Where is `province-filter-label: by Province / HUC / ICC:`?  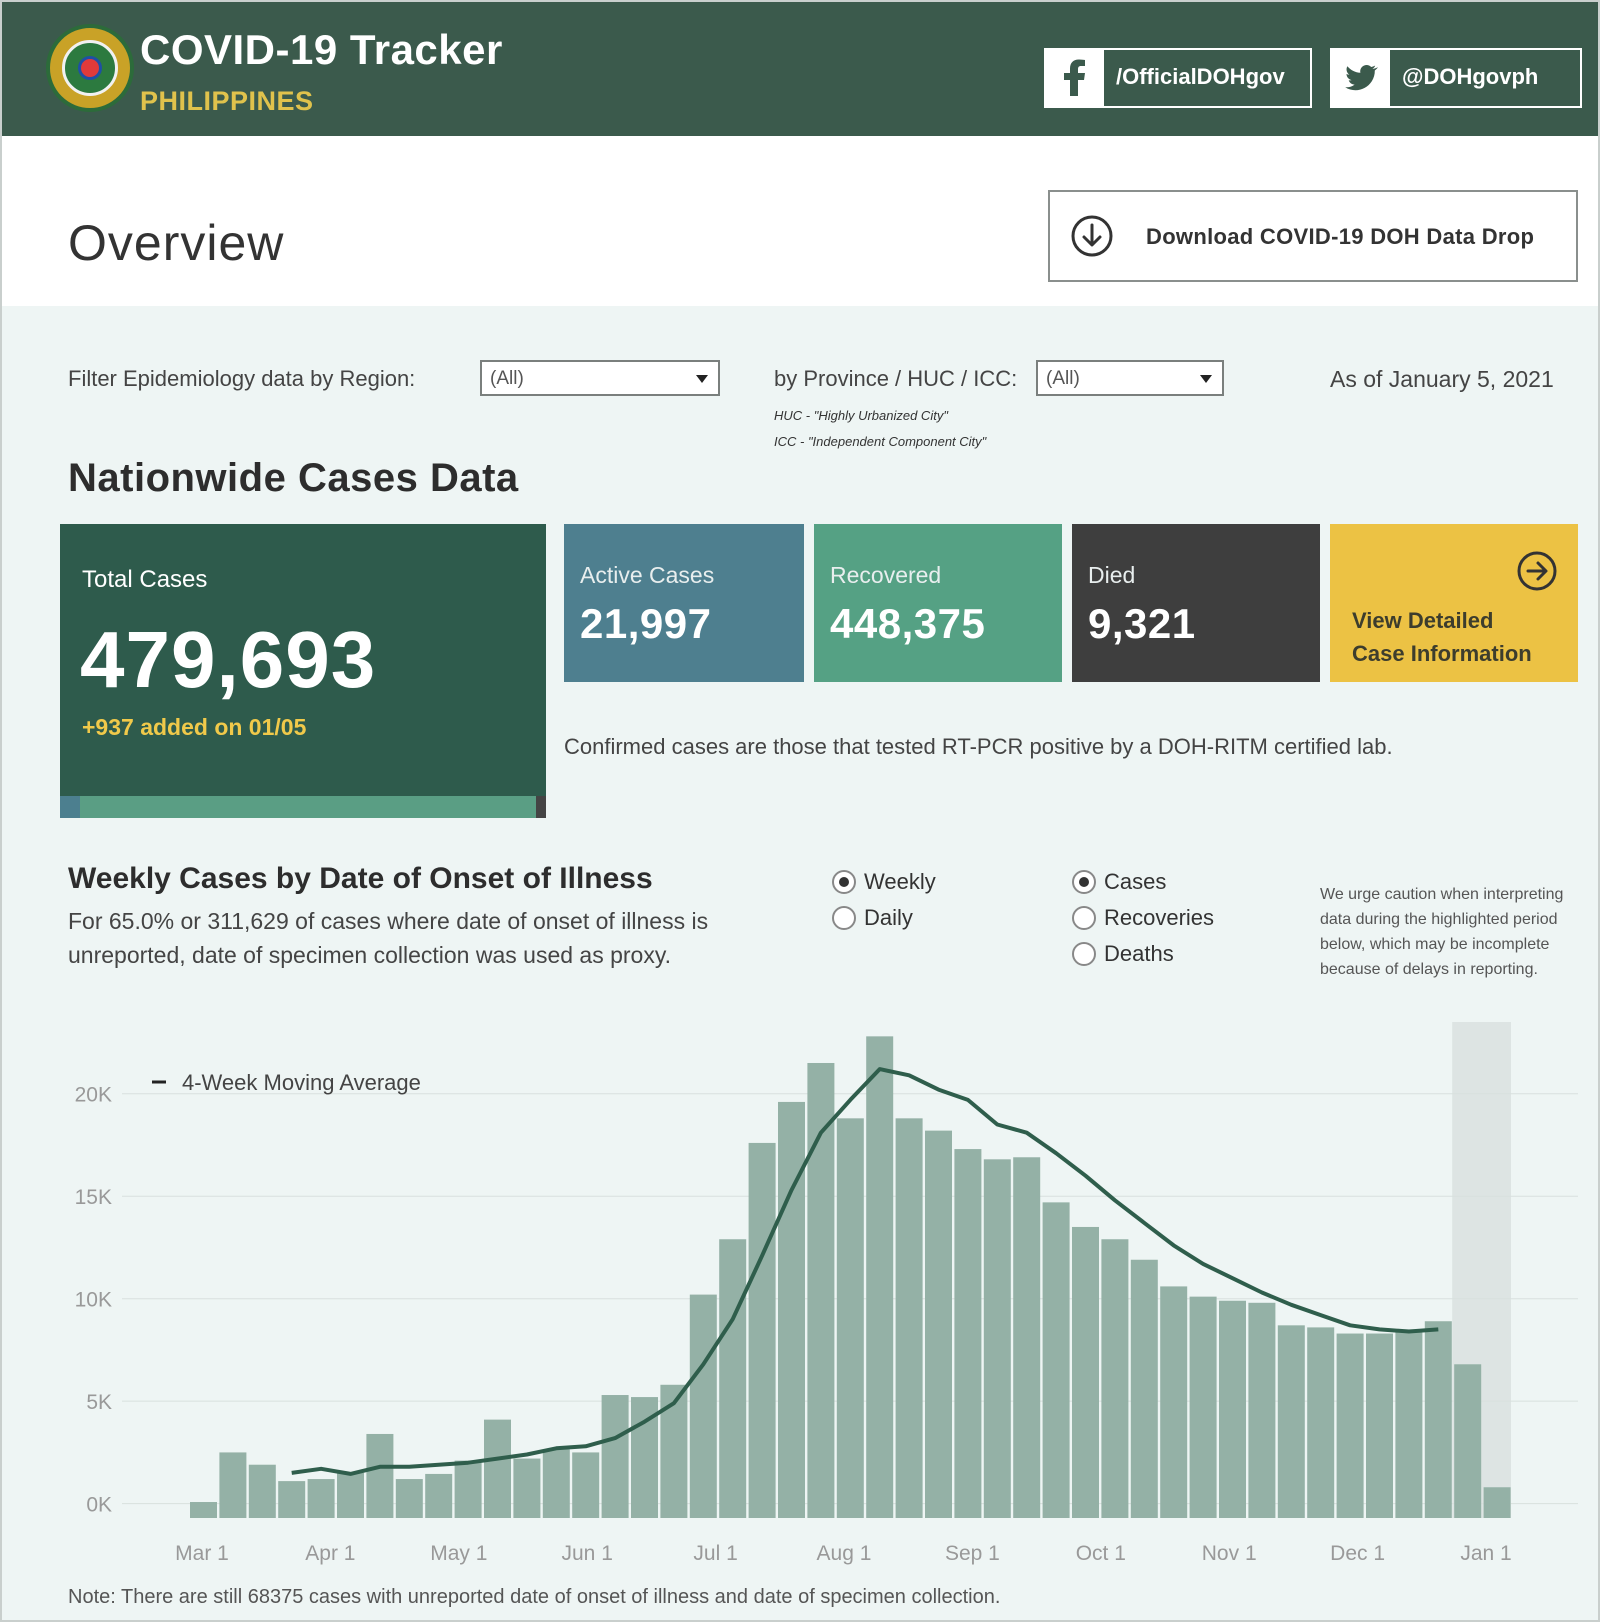
province-filter-label: by Province / HUC / ICC: is located at coordinates (896, 378).